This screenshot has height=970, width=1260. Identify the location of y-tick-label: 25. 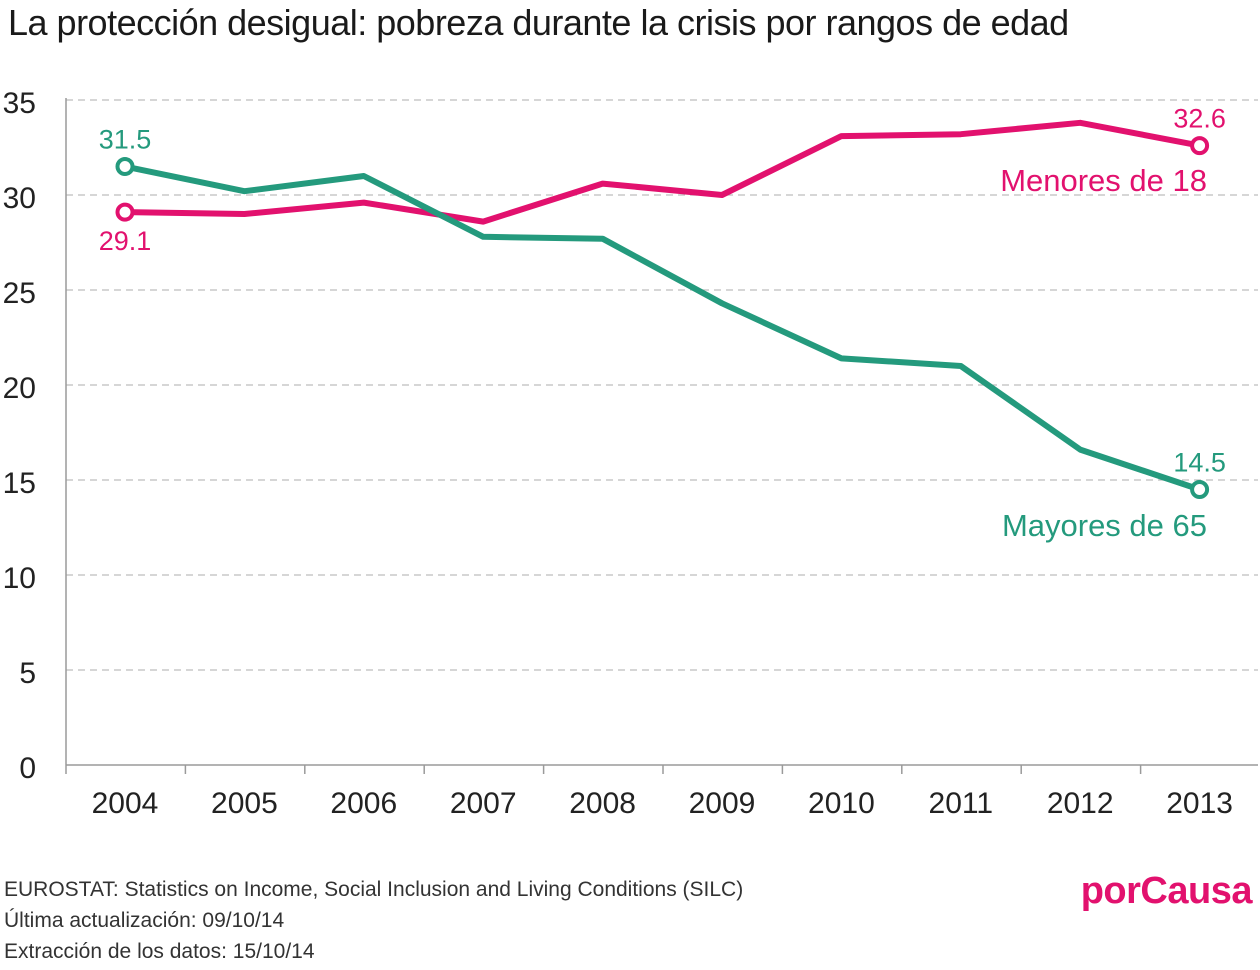
(19, 293).